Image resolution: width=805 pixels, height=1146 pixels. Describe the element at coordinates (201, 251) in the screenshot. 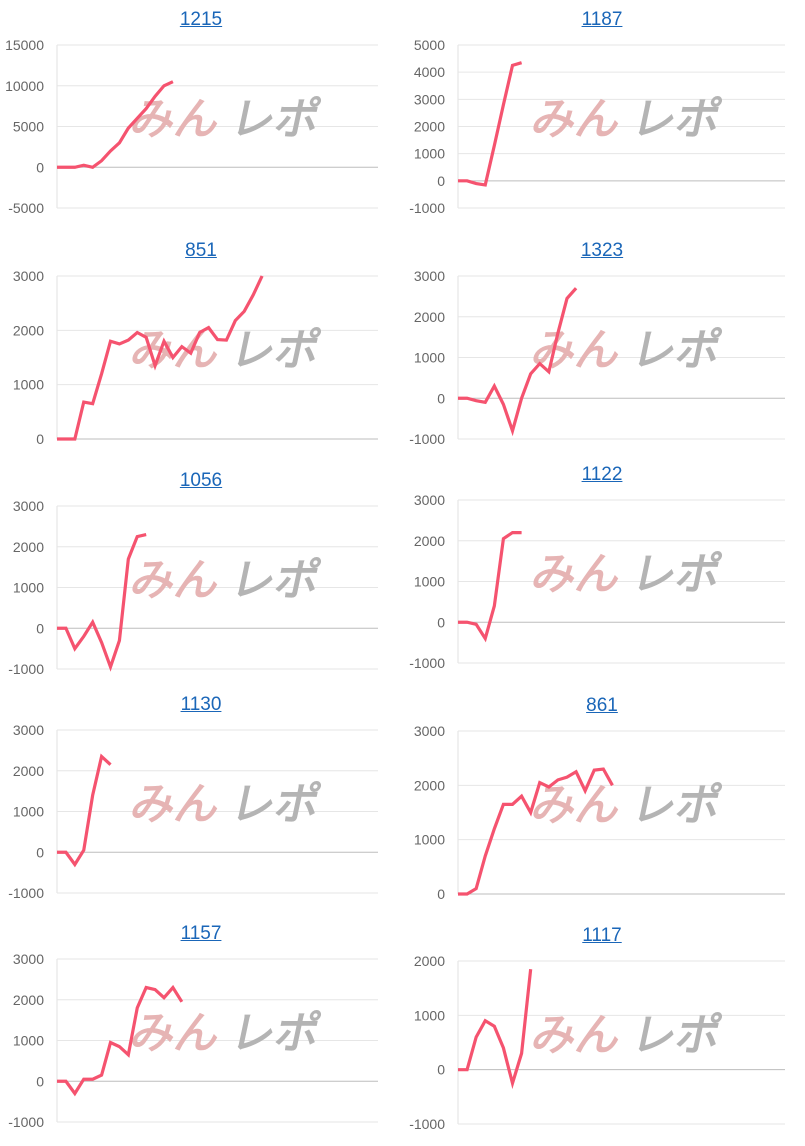

I see `chart-title-link: 851` at that location.